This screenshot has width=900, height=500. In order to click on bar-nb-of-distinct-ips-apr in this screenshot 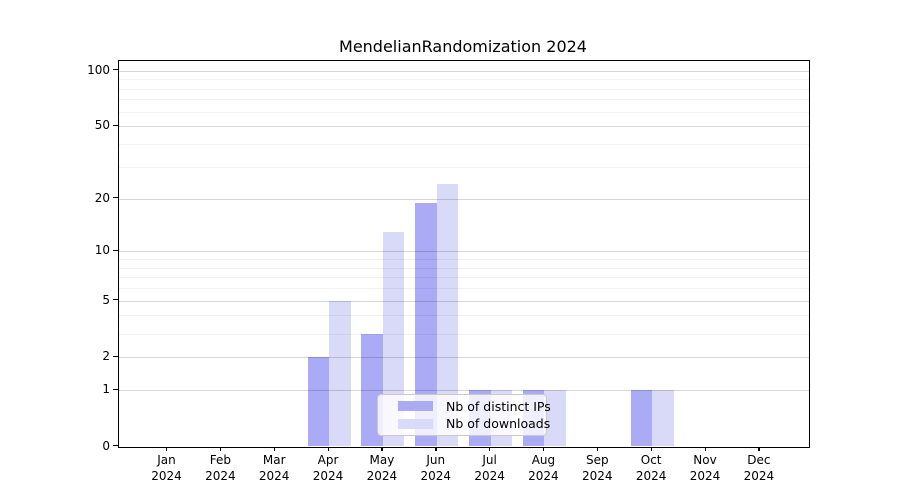, I will do `click(318, 402)`.